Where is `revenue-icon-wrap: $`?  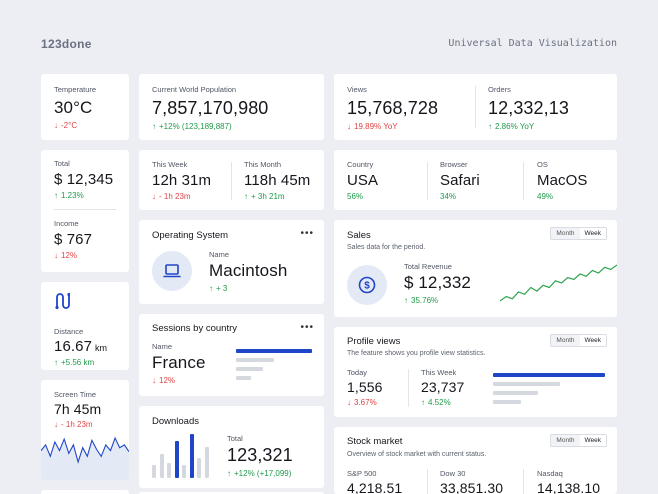
revenue-icon-wrap: $ is located at coordinates (367, 285).